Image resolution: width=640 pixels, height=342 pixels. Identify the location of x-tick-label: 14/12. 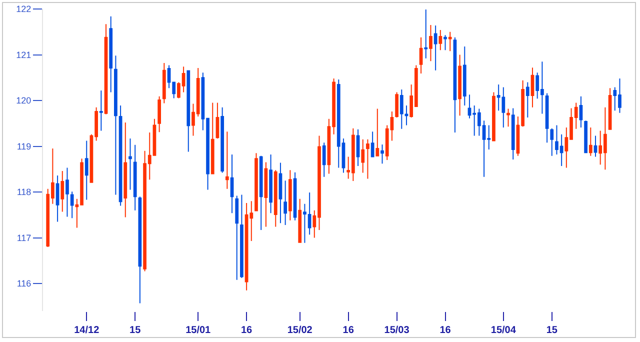
(87, 330).